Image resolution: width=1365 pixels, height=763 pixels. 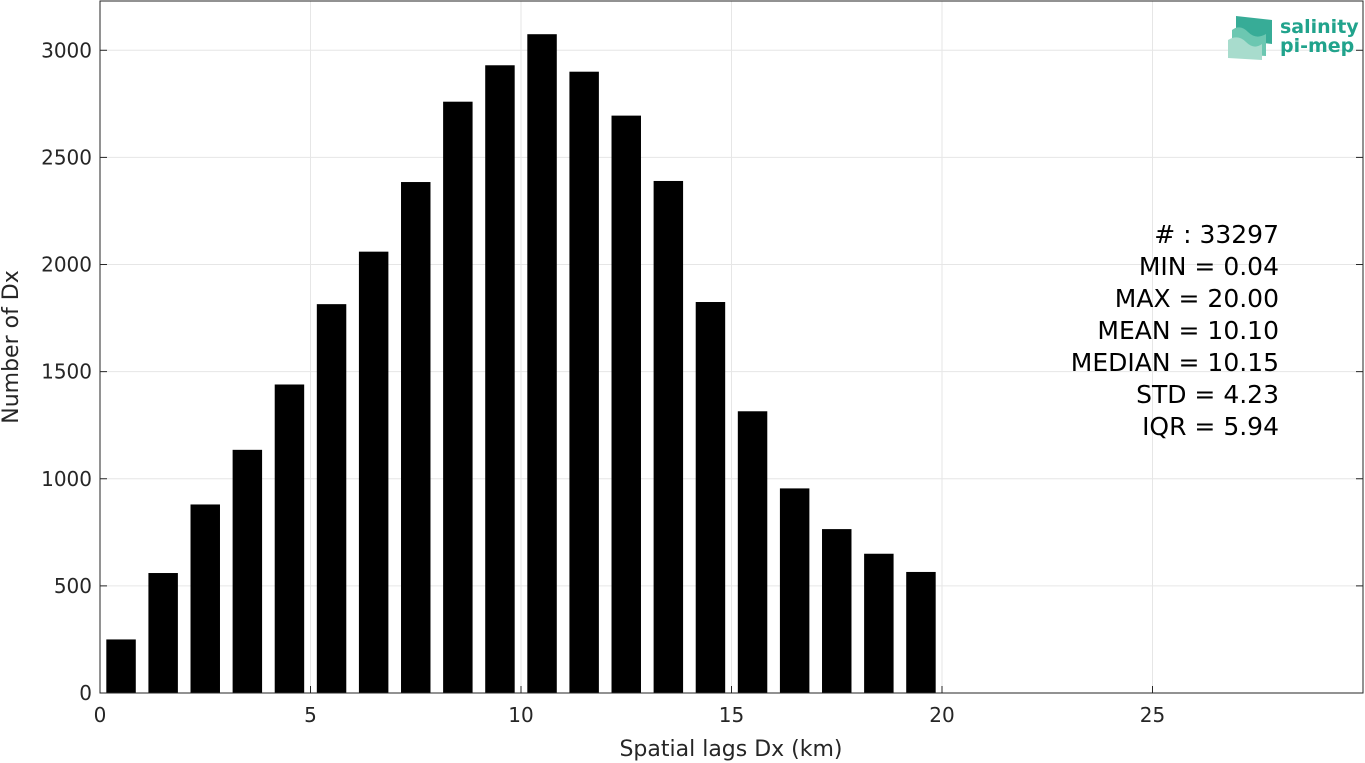 I want to click on stats-line: MEAN = 10.10, so click(x=1188, y=330).